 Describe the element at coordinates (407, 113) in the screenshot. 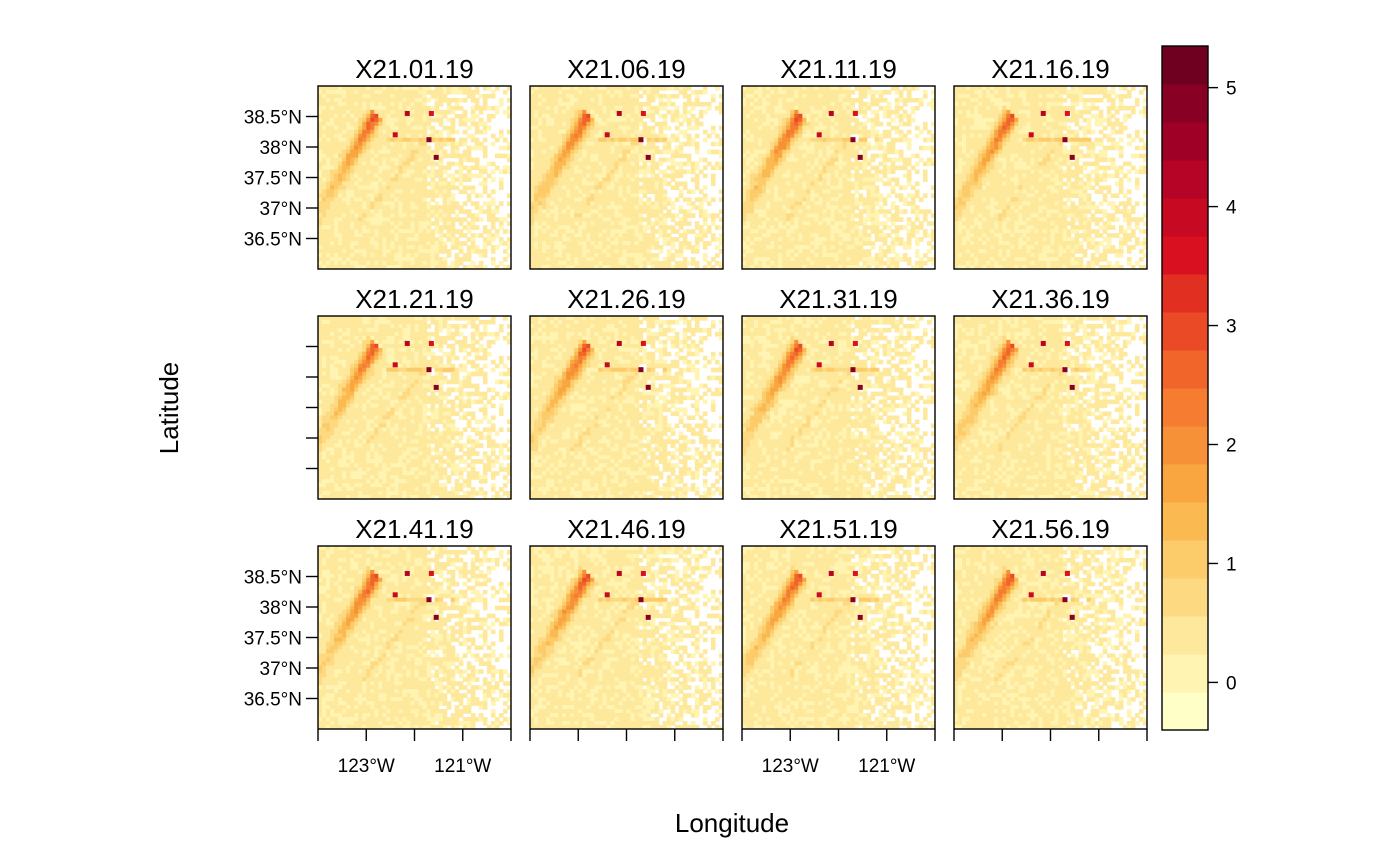

I see `hotspot-cell` at that location.